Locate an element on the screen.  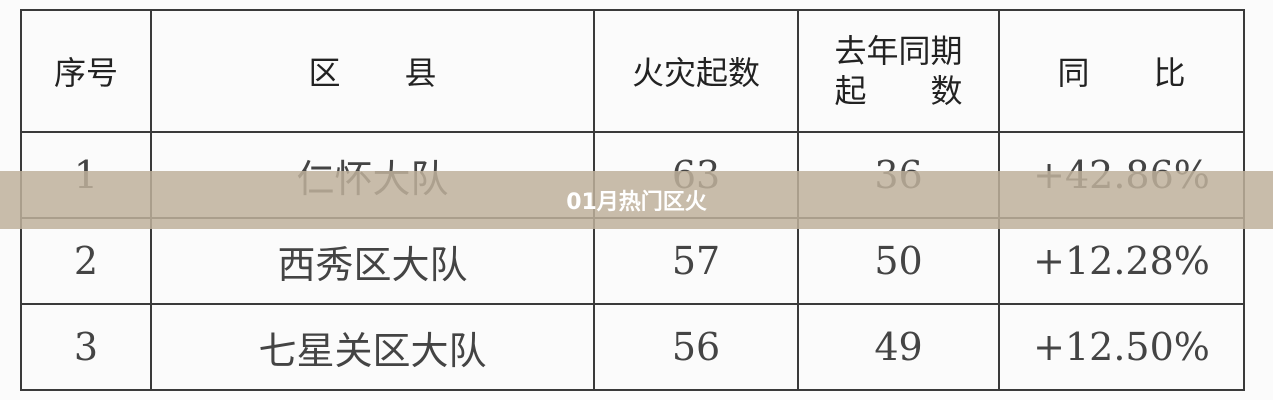
overlay-title: 01月热门区火 is located at coordinates (636, 202).